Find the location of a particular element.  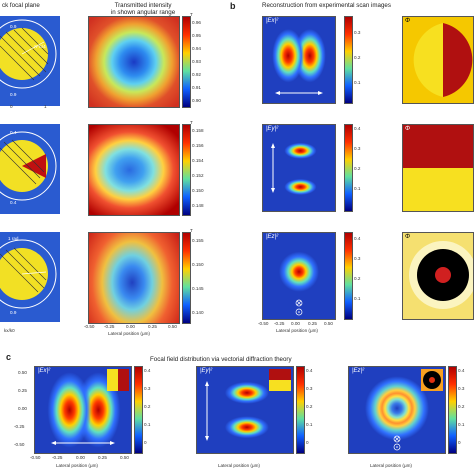

c-xtick-1: -0.25 is located at coordinates (57, 457).